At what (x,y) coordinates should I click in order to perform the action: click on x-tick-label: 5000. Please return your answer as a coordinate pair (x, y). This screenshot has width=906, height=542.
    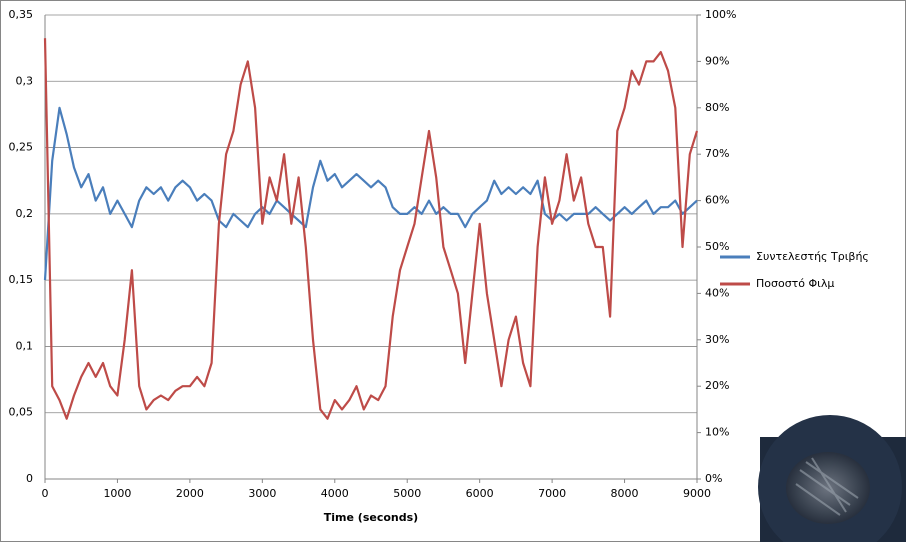
    Looking at the image, I should click on (407, 493).